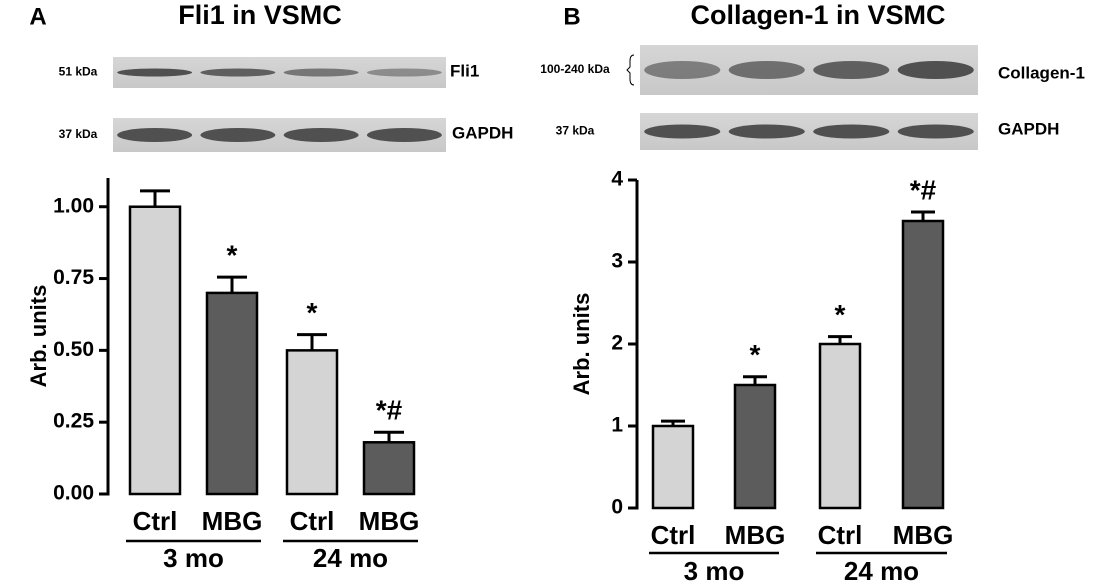 This screenshot has width=1100, height=586. Describe the element at coordinates (73, 205) in the screenshot. I see `y-tick-label: 1.00` at that location.